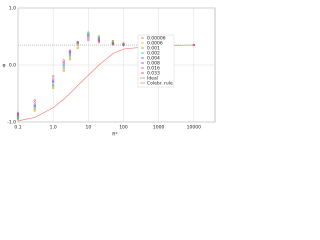 The image size is (320, 240). I want to click on x-tick-label: 1000, so click(159, 128).